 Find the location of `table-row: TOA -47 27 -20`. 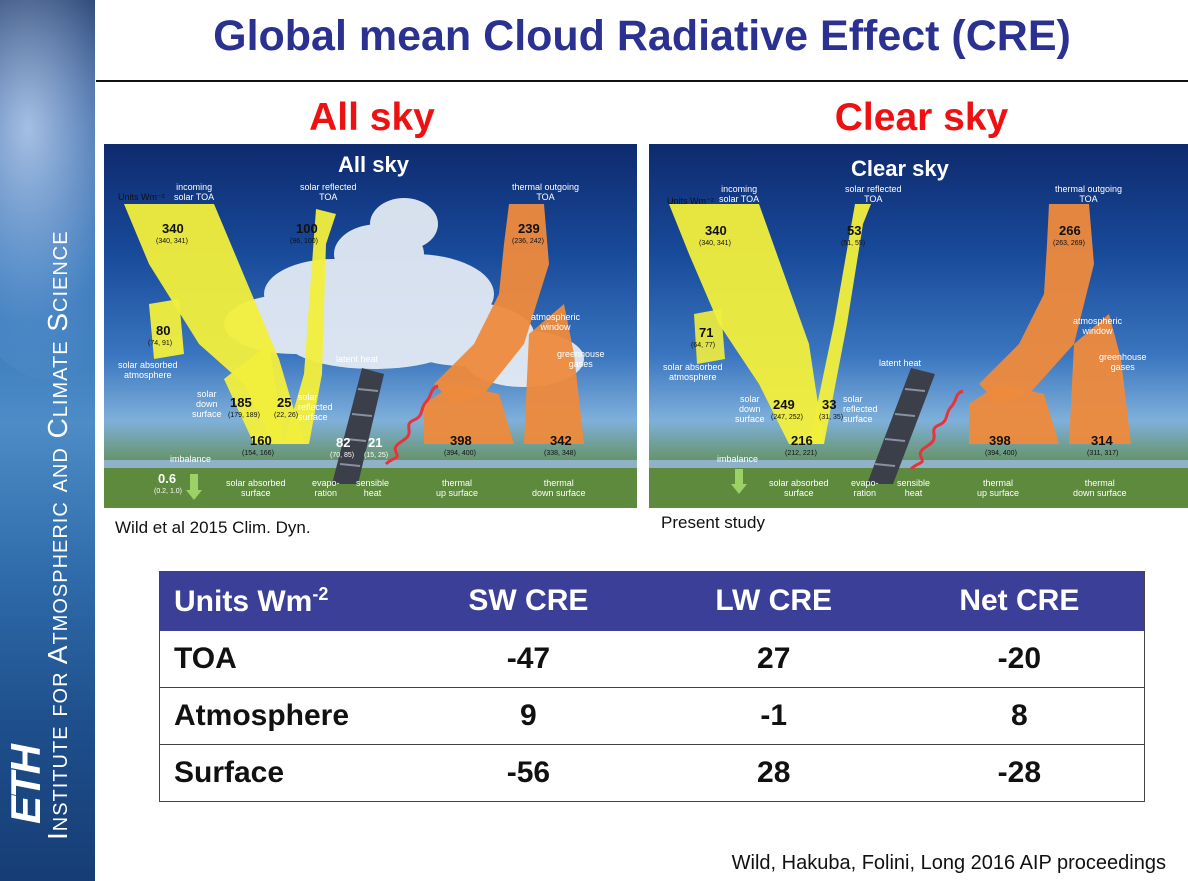

table-row: TOA -47 27 -20 is located at coordinates (652, 659).